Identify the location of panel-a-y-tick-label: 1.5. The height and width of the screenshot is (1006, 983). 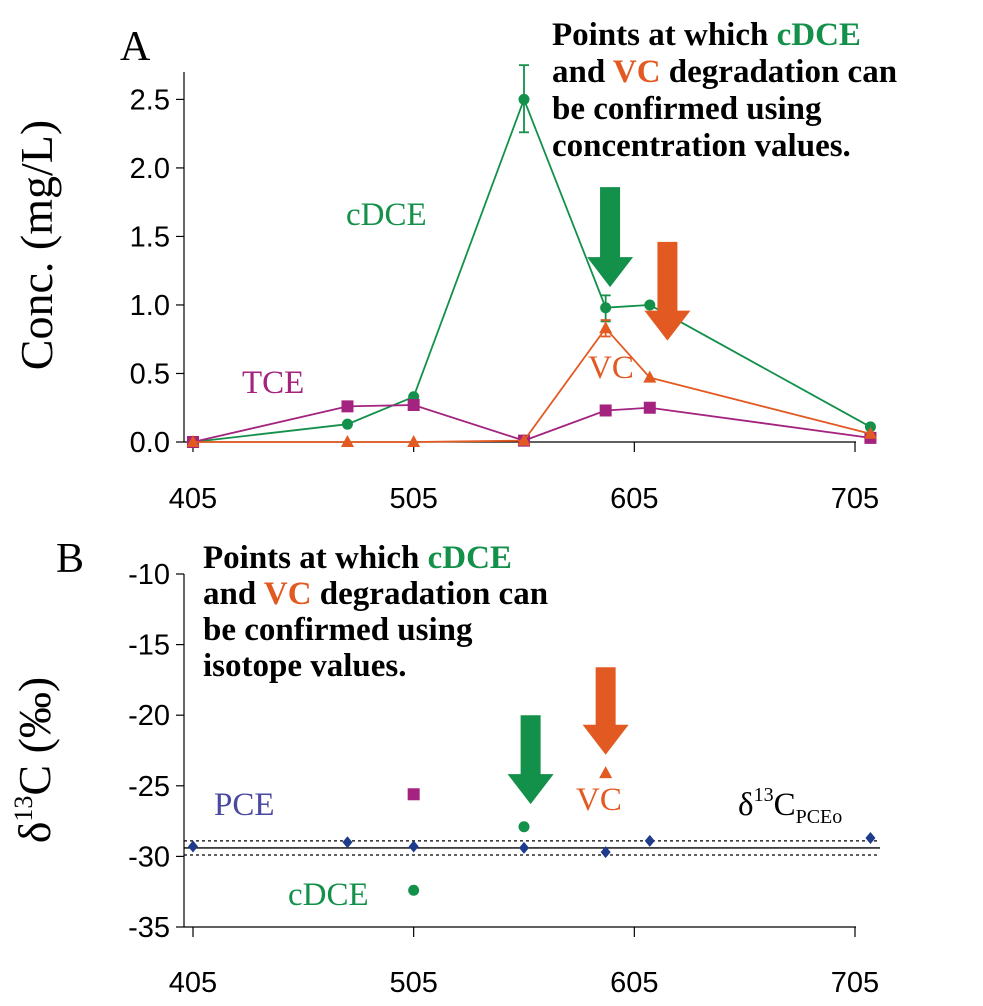
(150, 237).